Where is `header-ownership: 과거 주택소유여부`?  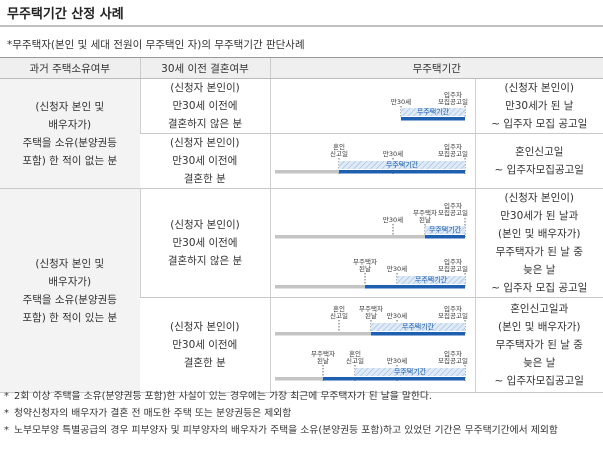
header-ownership: 과거 주택소유여부 is located at coordinates (70, 68).